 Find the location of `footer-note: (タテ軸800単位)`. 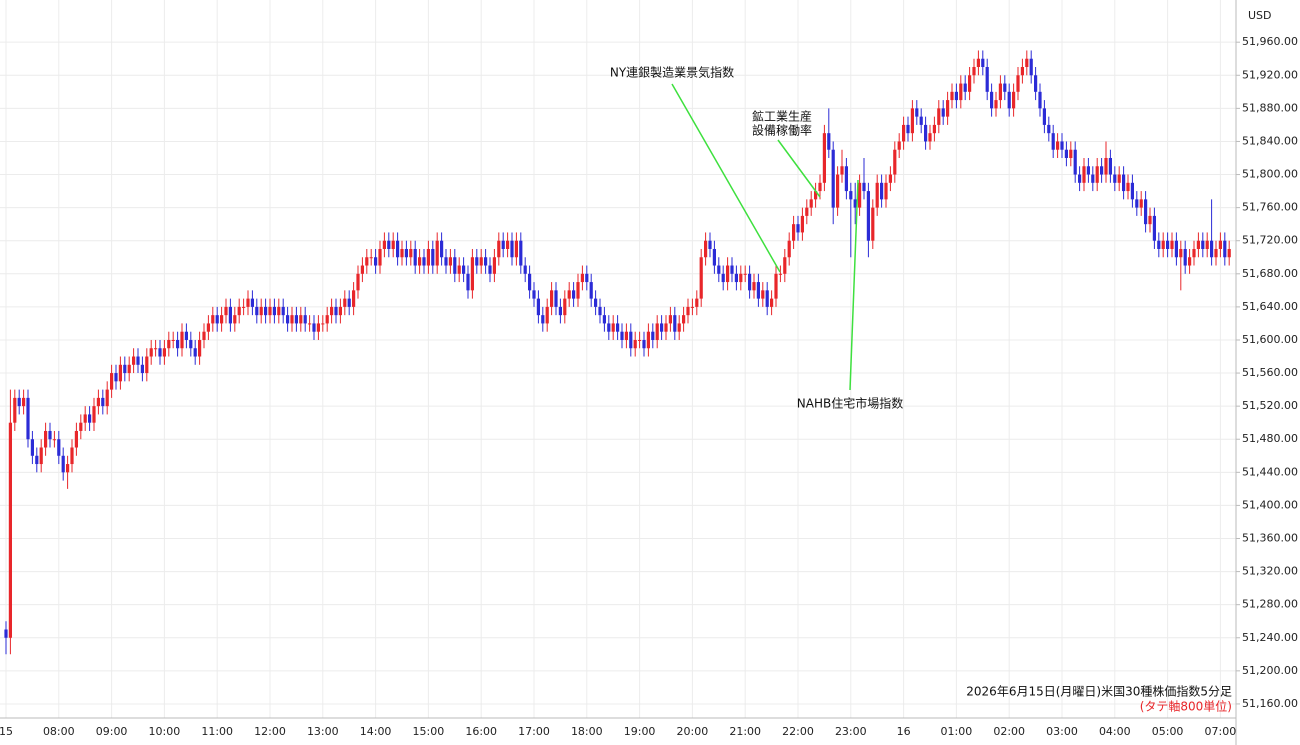

footer-note: (タテ軸800単位) is located at coordinates (1186, 706).